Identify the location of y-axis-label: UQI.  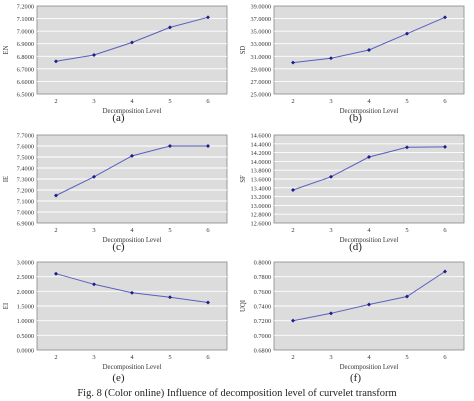
(243, 305).